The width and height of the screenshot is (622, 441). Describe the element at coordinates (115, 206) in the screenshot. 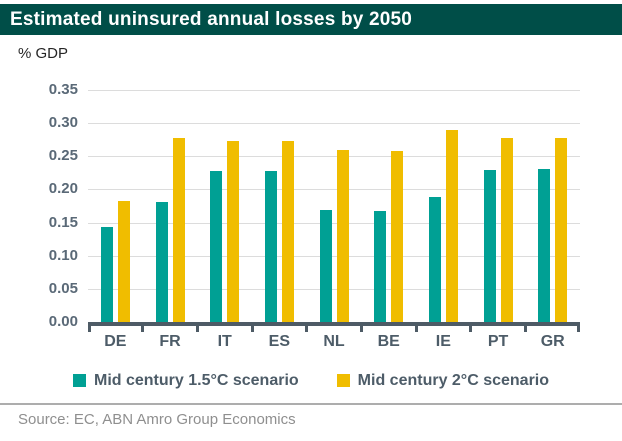

I see `bar-group-de` at that location.